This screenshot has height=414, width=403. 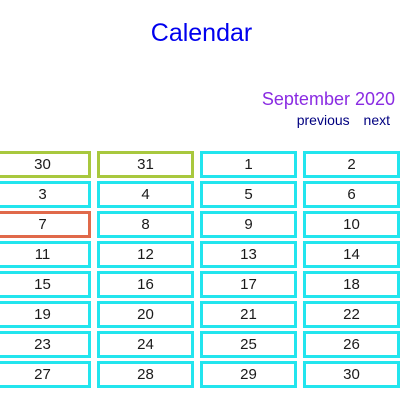 I want to click on day-cell: 15, so click(x=45, y=284).